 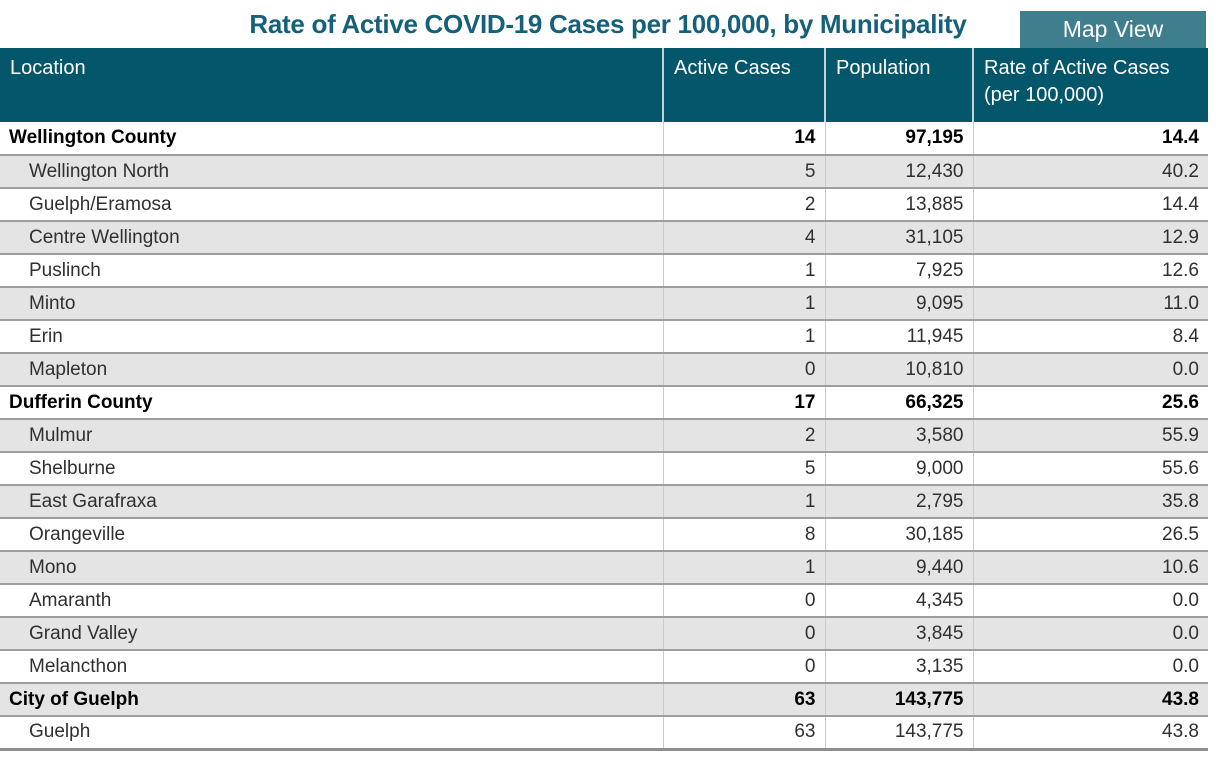 What do you see at coordinates (898, 403) in the screenshot?
I see `cell-population: 66,325` at bounding box center [898, 403].